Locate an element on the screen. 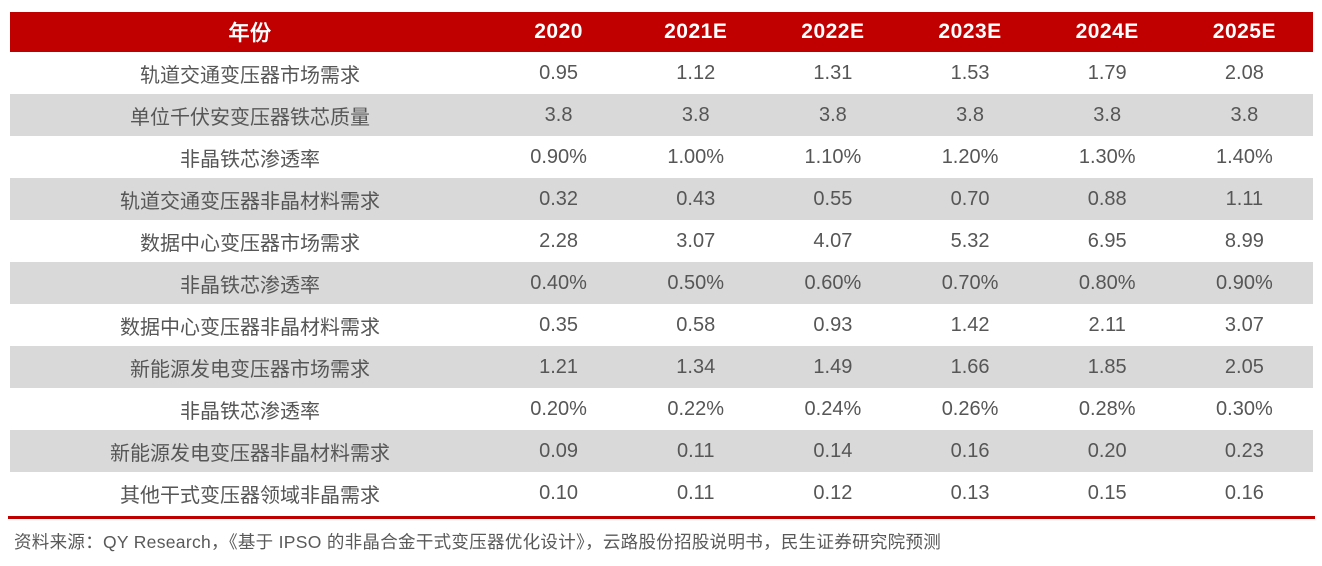 The image size is (1322, 566). data-cell: 0.58 is located at coordinates (696, 324).